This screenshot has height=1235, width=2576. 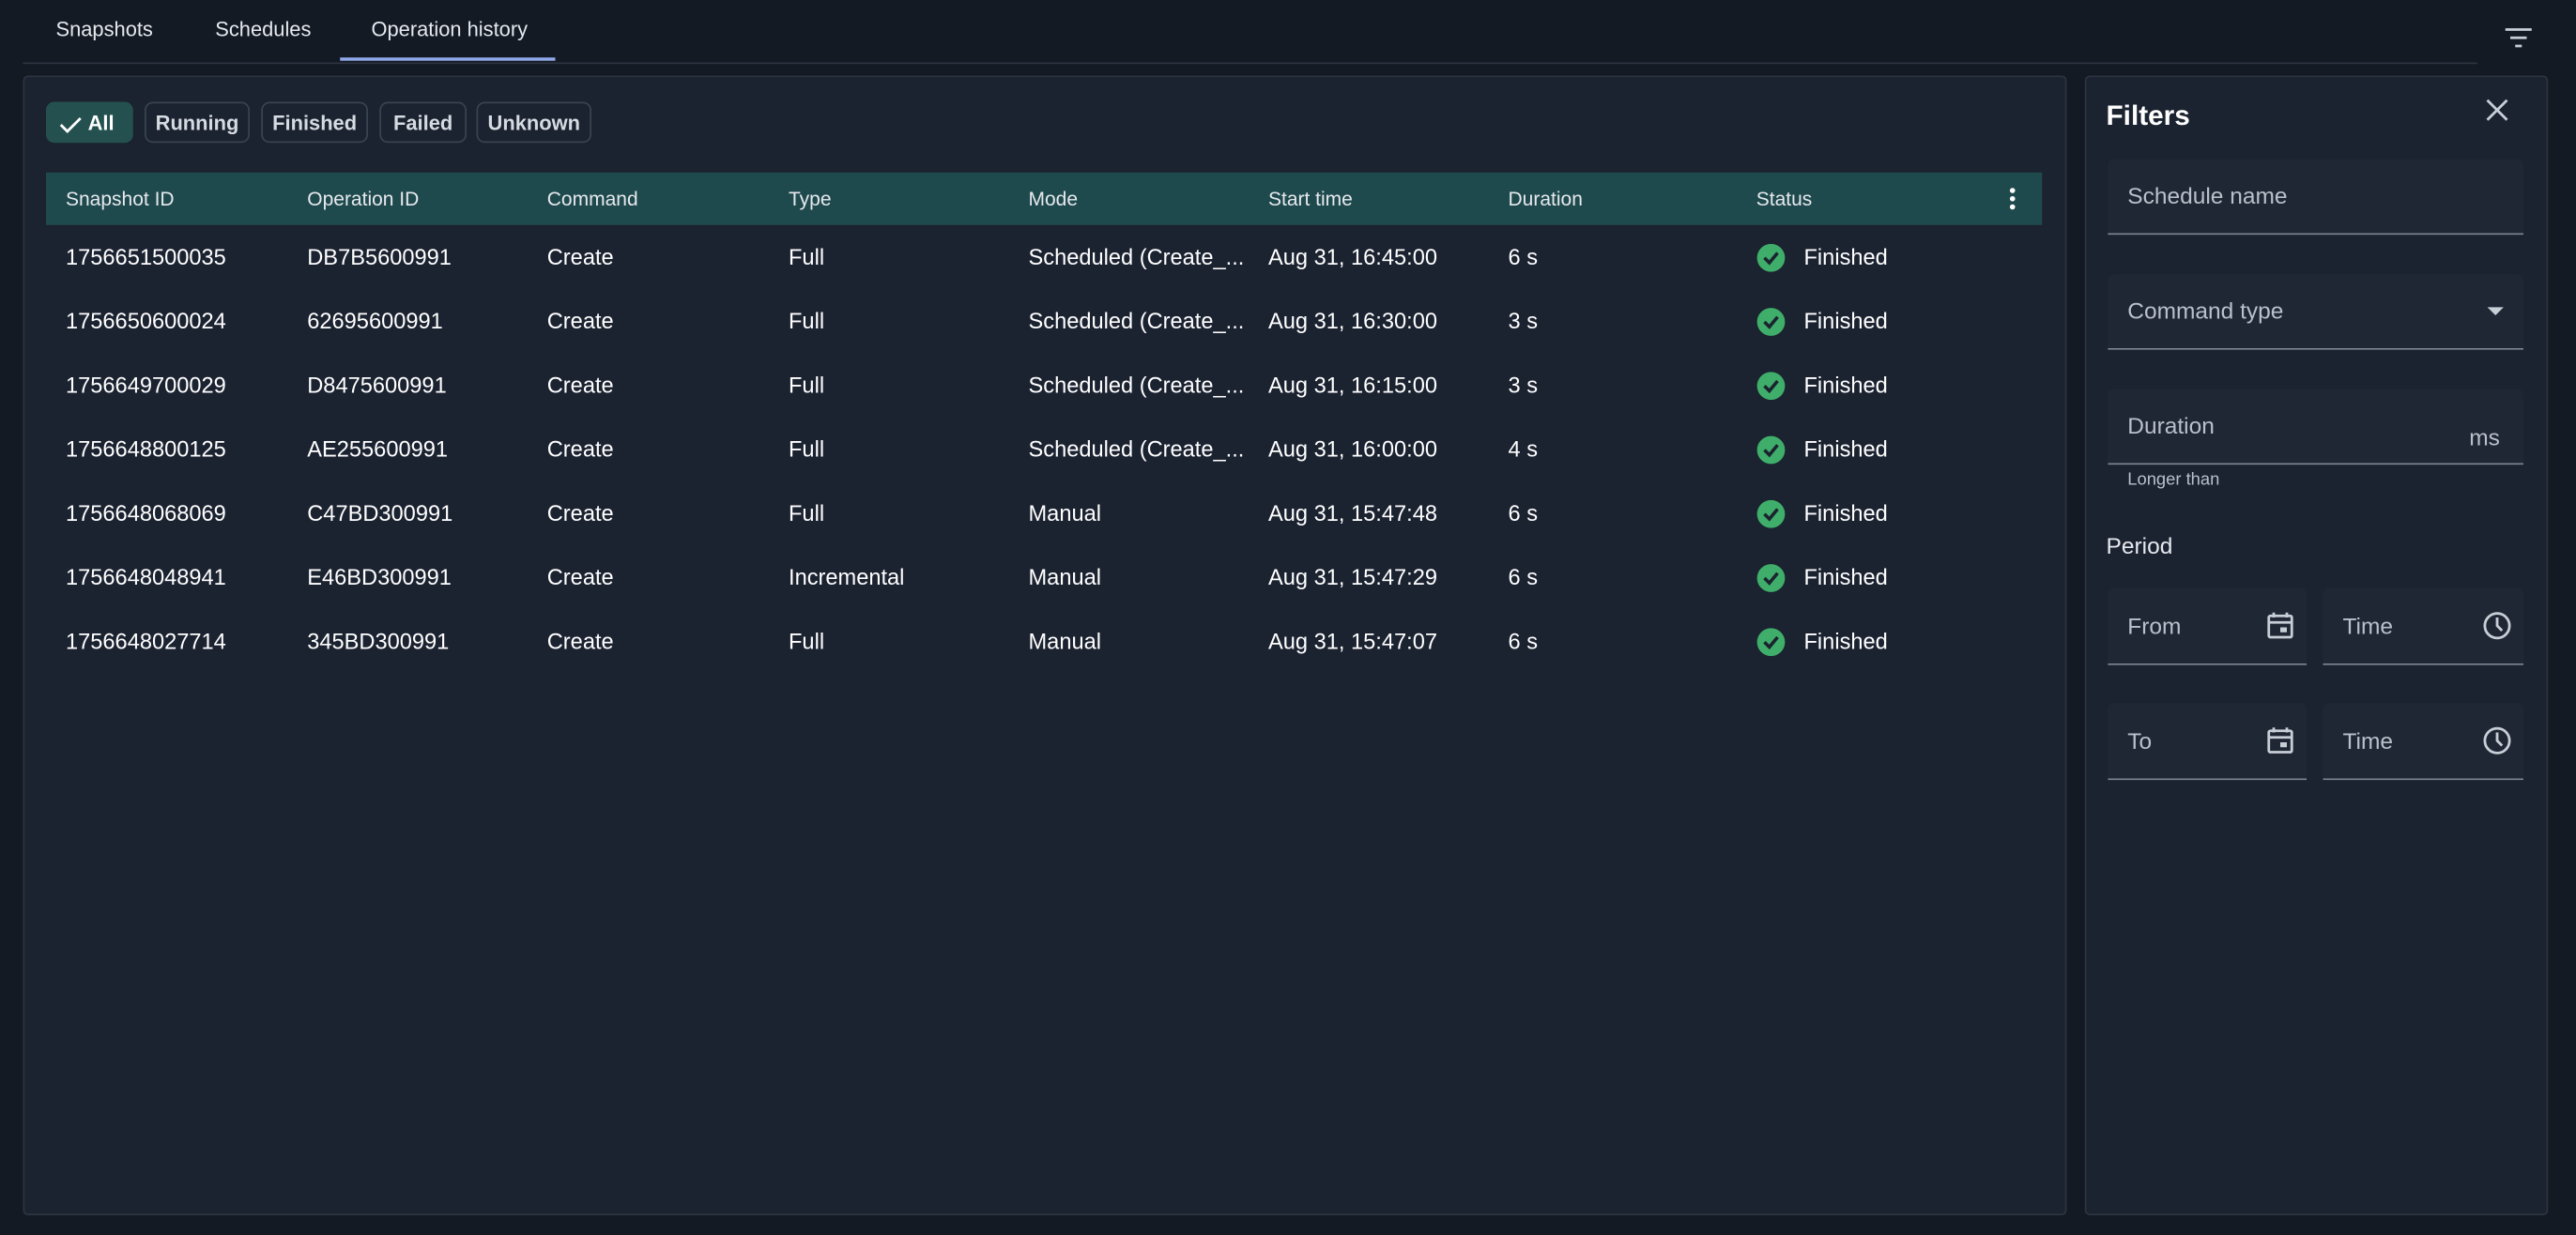 I want to click on helper-text: Longer than, so click(x=2173, y=479).